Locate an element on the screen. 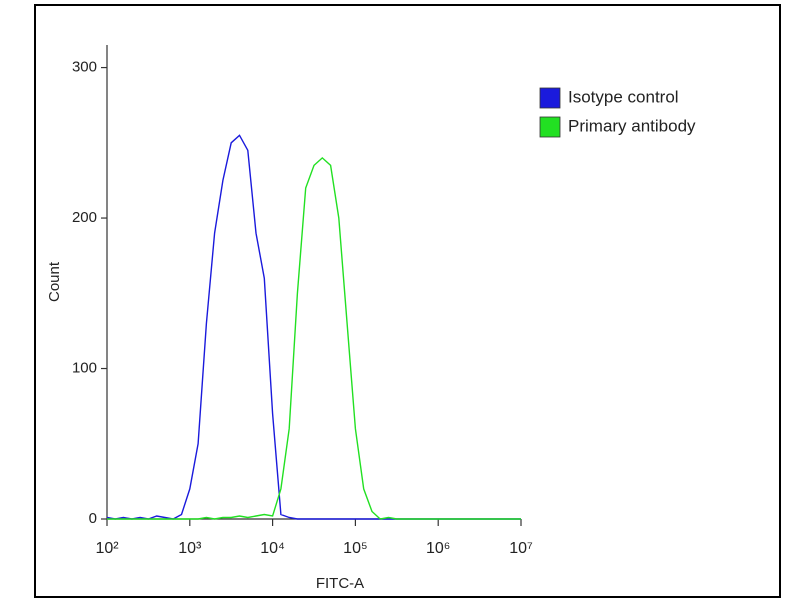 This screenshot has width=800, height=605. legend-label: Primary antibody is located at coordinates (632, 125).